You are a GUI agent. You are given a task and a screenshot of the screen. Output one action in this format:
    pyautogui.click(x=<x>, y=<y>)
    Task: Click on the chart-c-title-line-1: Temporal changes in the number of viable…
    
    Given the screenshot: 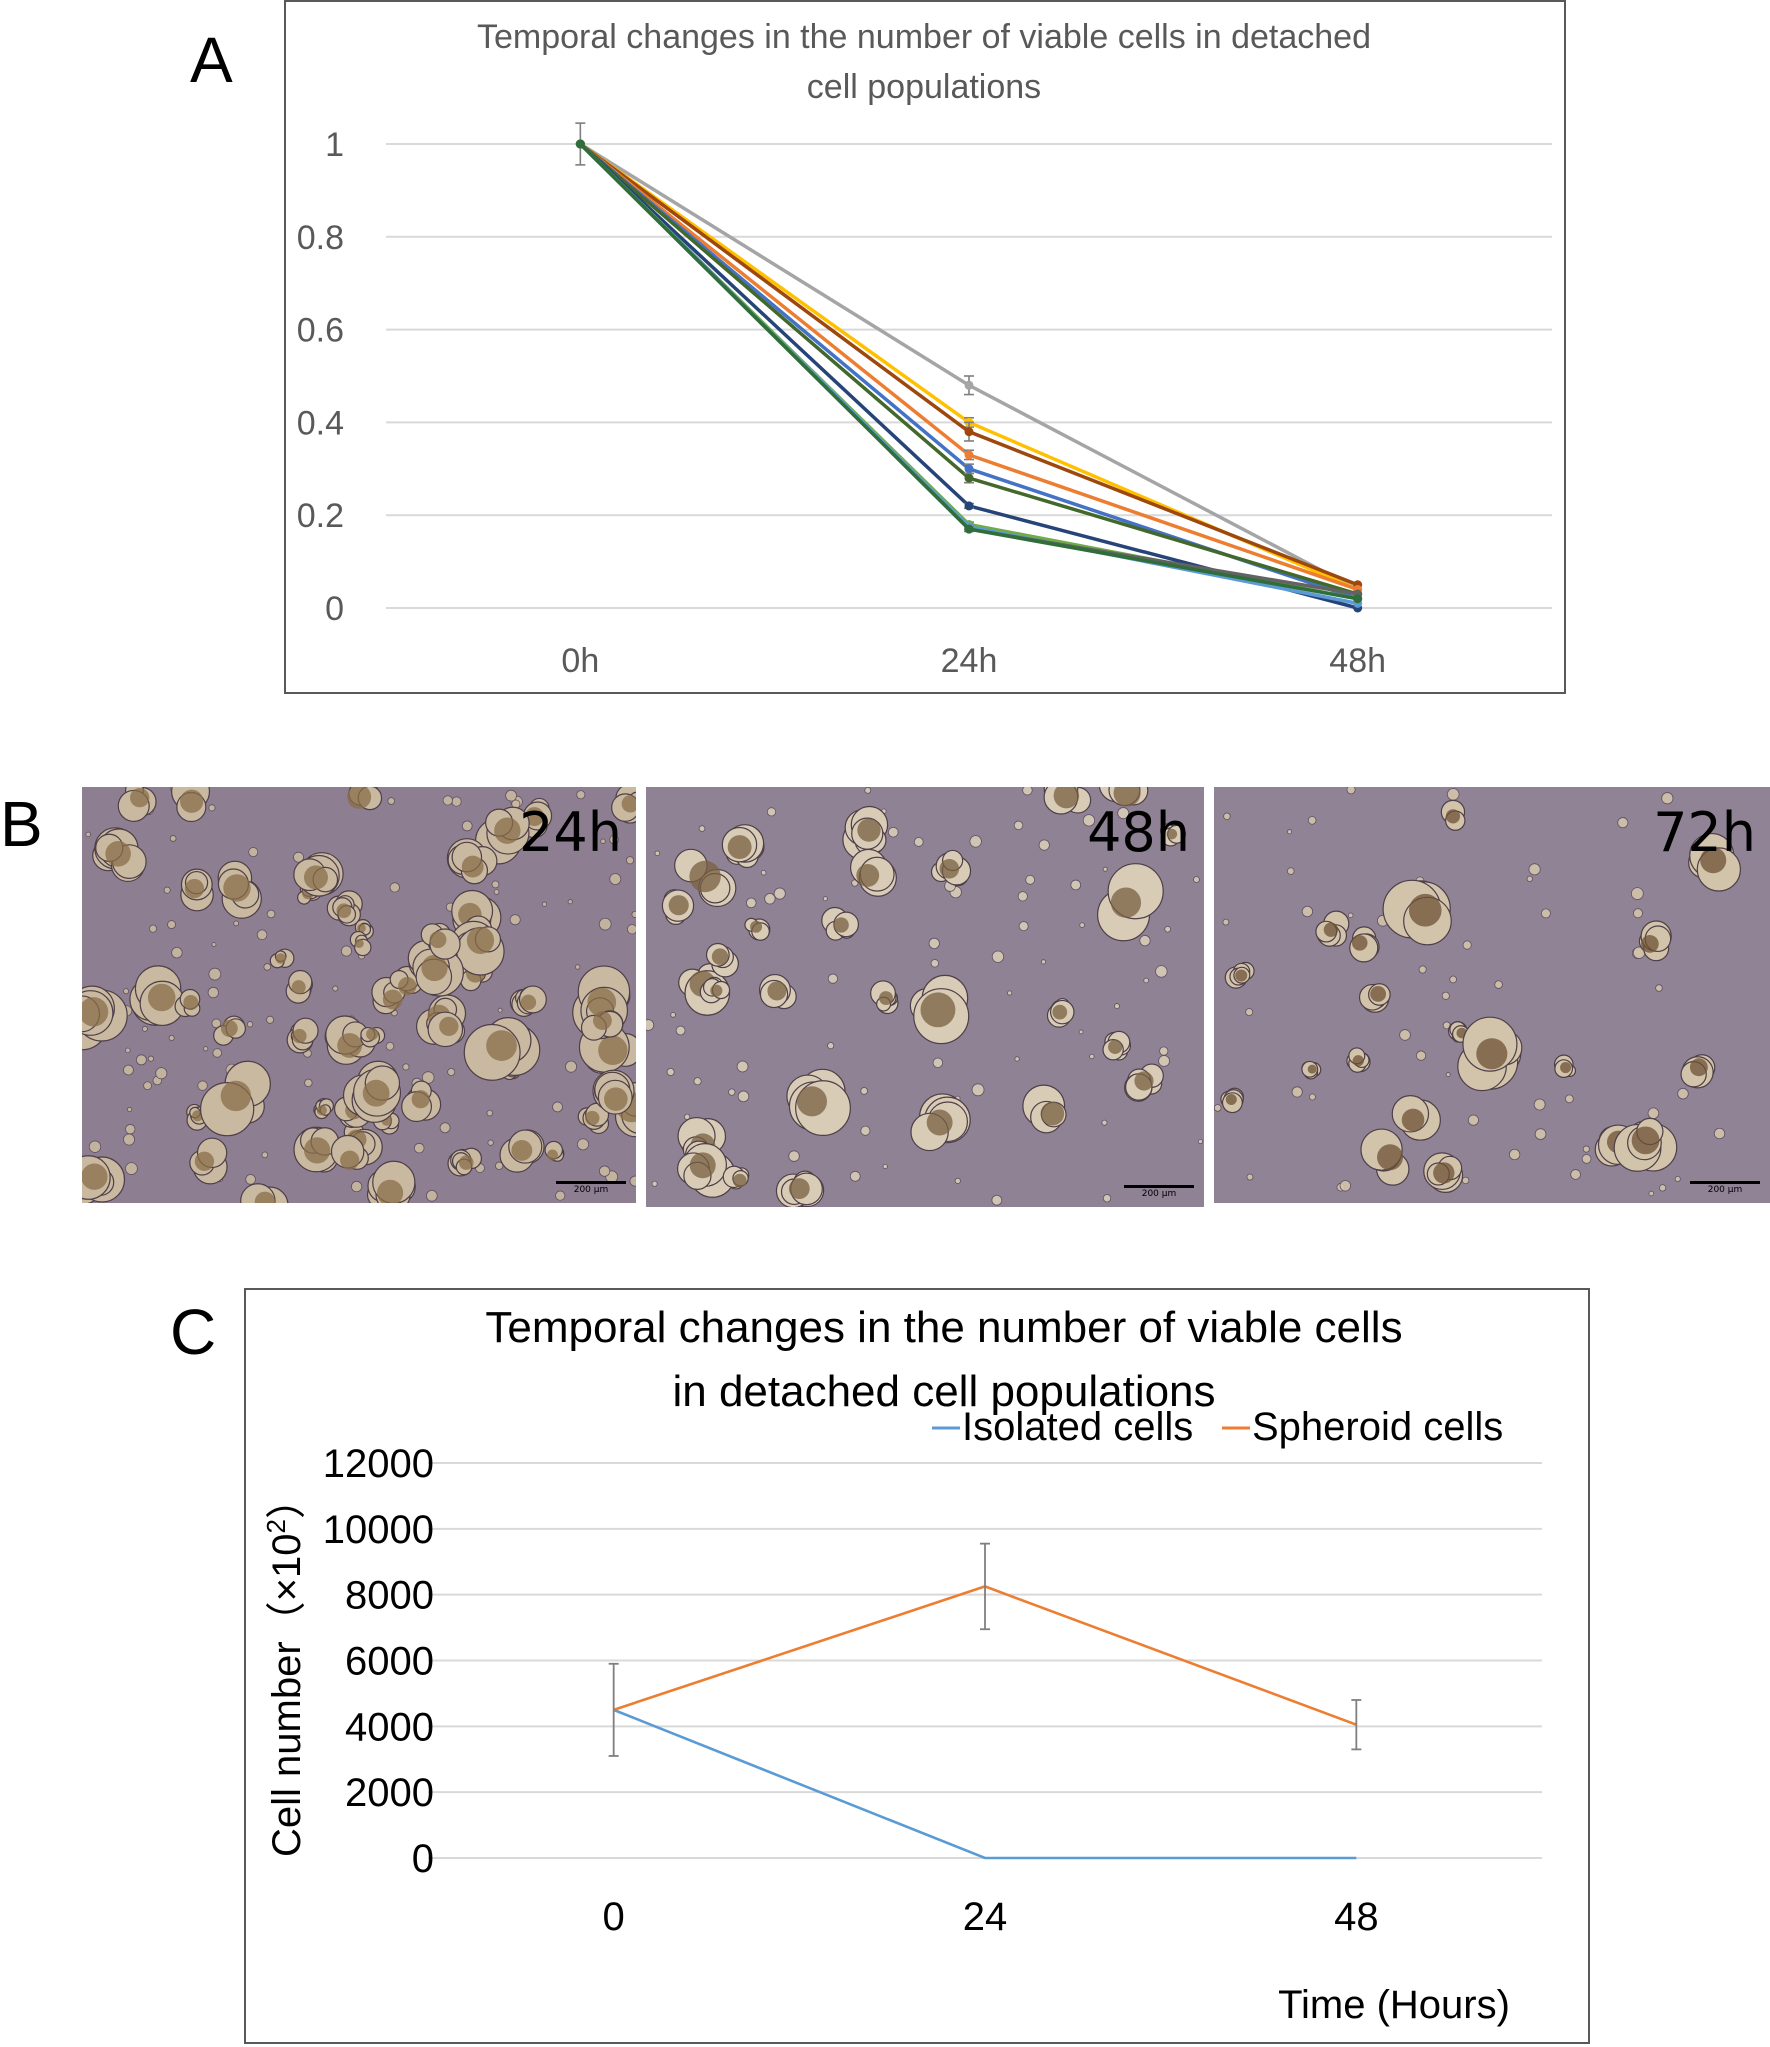 What is the action you would take?
    pyautogui.click(x=943, y=1327)
    